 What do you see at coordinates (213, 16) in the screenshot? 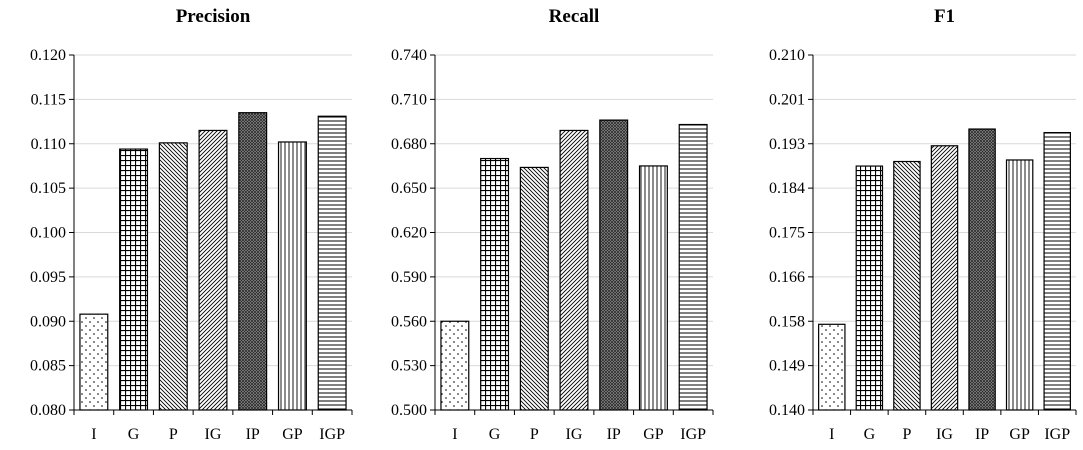
I see `chart-title-precision: Precision` at bounding box center [213, 16].